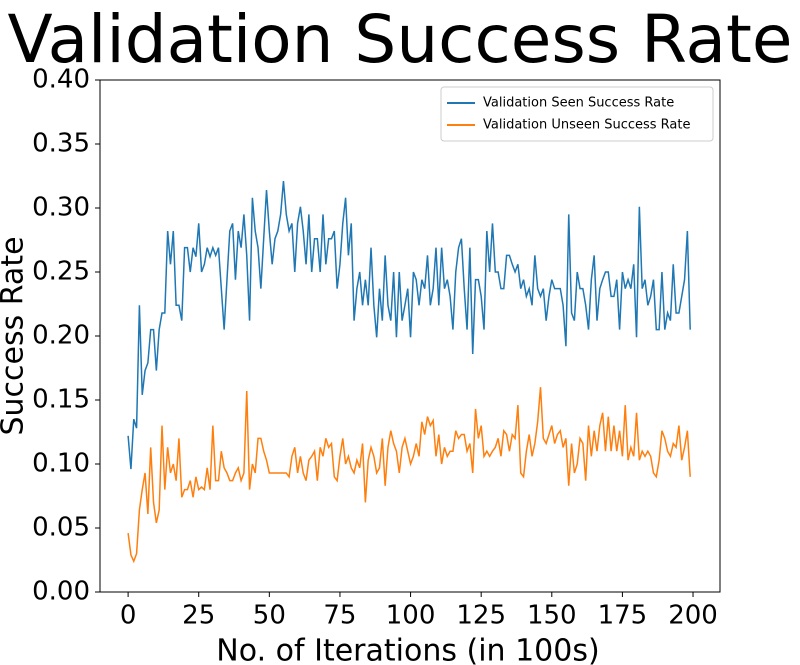  Describe the element at coordinates (61, 464) in the screenshot. I see `y-tick-label: 0.10` at that location.